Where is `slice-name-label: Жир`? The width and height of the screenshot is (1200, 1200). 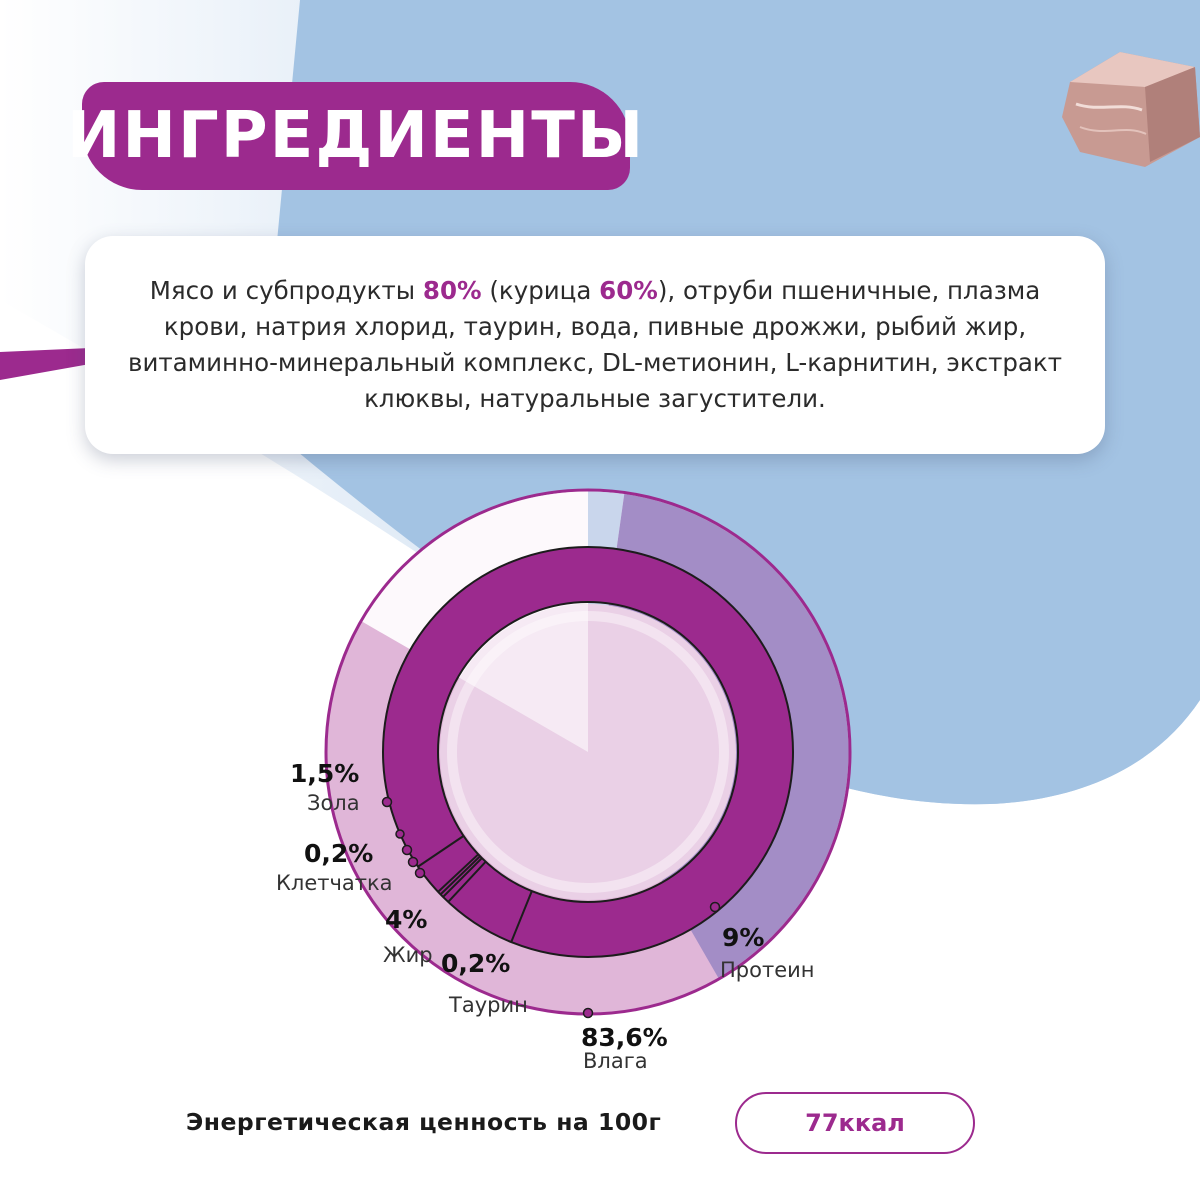
slice-name-label: Жир is located at coordinates (408, 955).